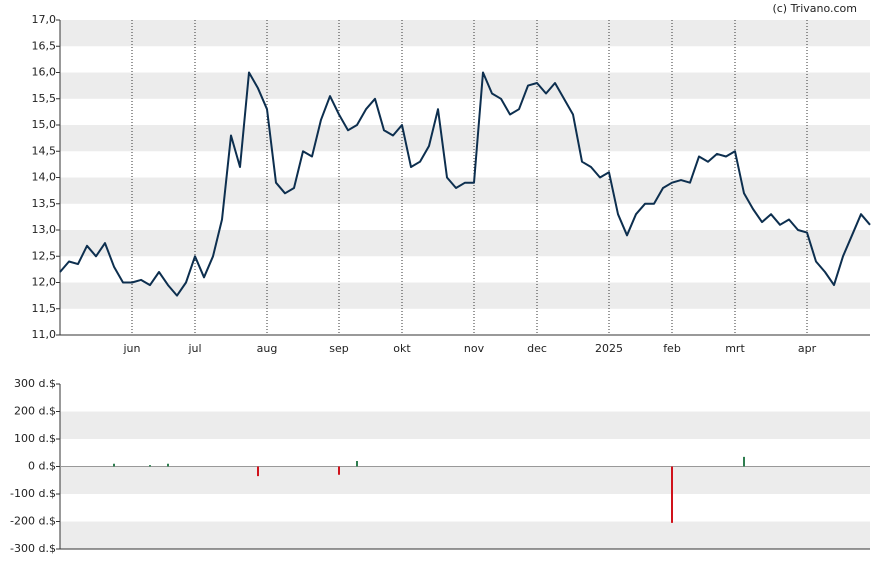 The height and width of the screenshot is (565, 888). I want to click on y-tick-label: -200 d.$, so click(33, 521).